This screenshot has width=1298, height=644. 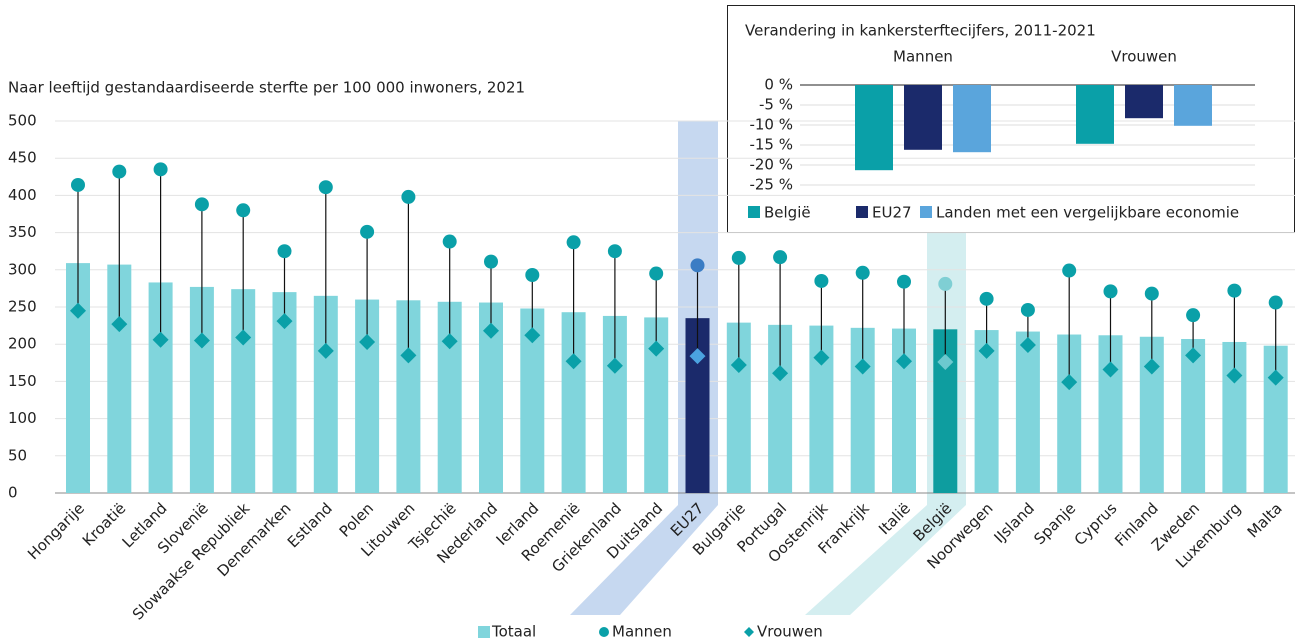 I want to click on y-tick-label: 450, so click(x=22, y=158).